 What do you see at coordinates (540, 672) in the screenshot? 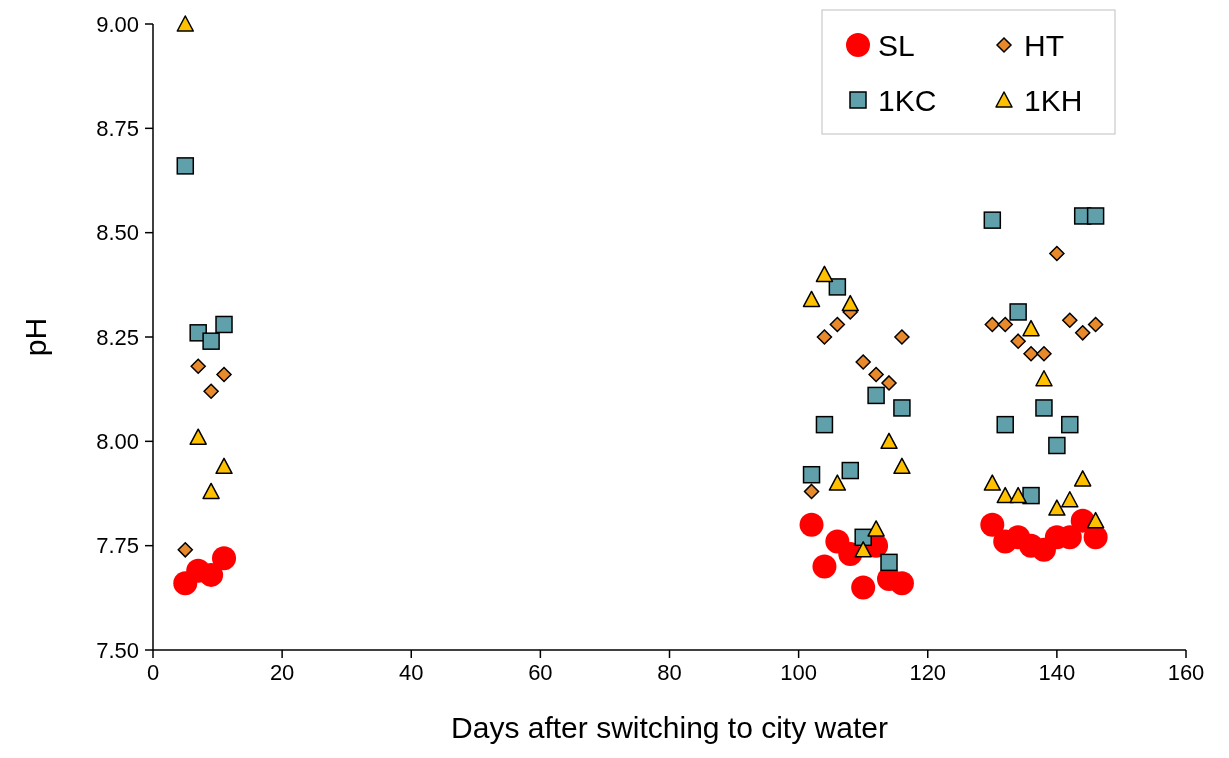
I see `x-tick-label: 60` at bounding box center [540, 672].